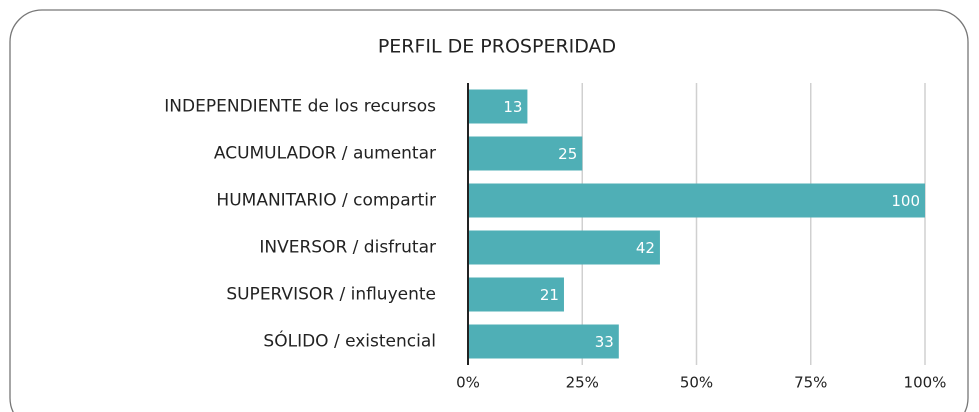 The height and width of the screenshot is (412, 979). I want to click on y-tick-label: HUMANITARIO / compartir, so click(326, 201).